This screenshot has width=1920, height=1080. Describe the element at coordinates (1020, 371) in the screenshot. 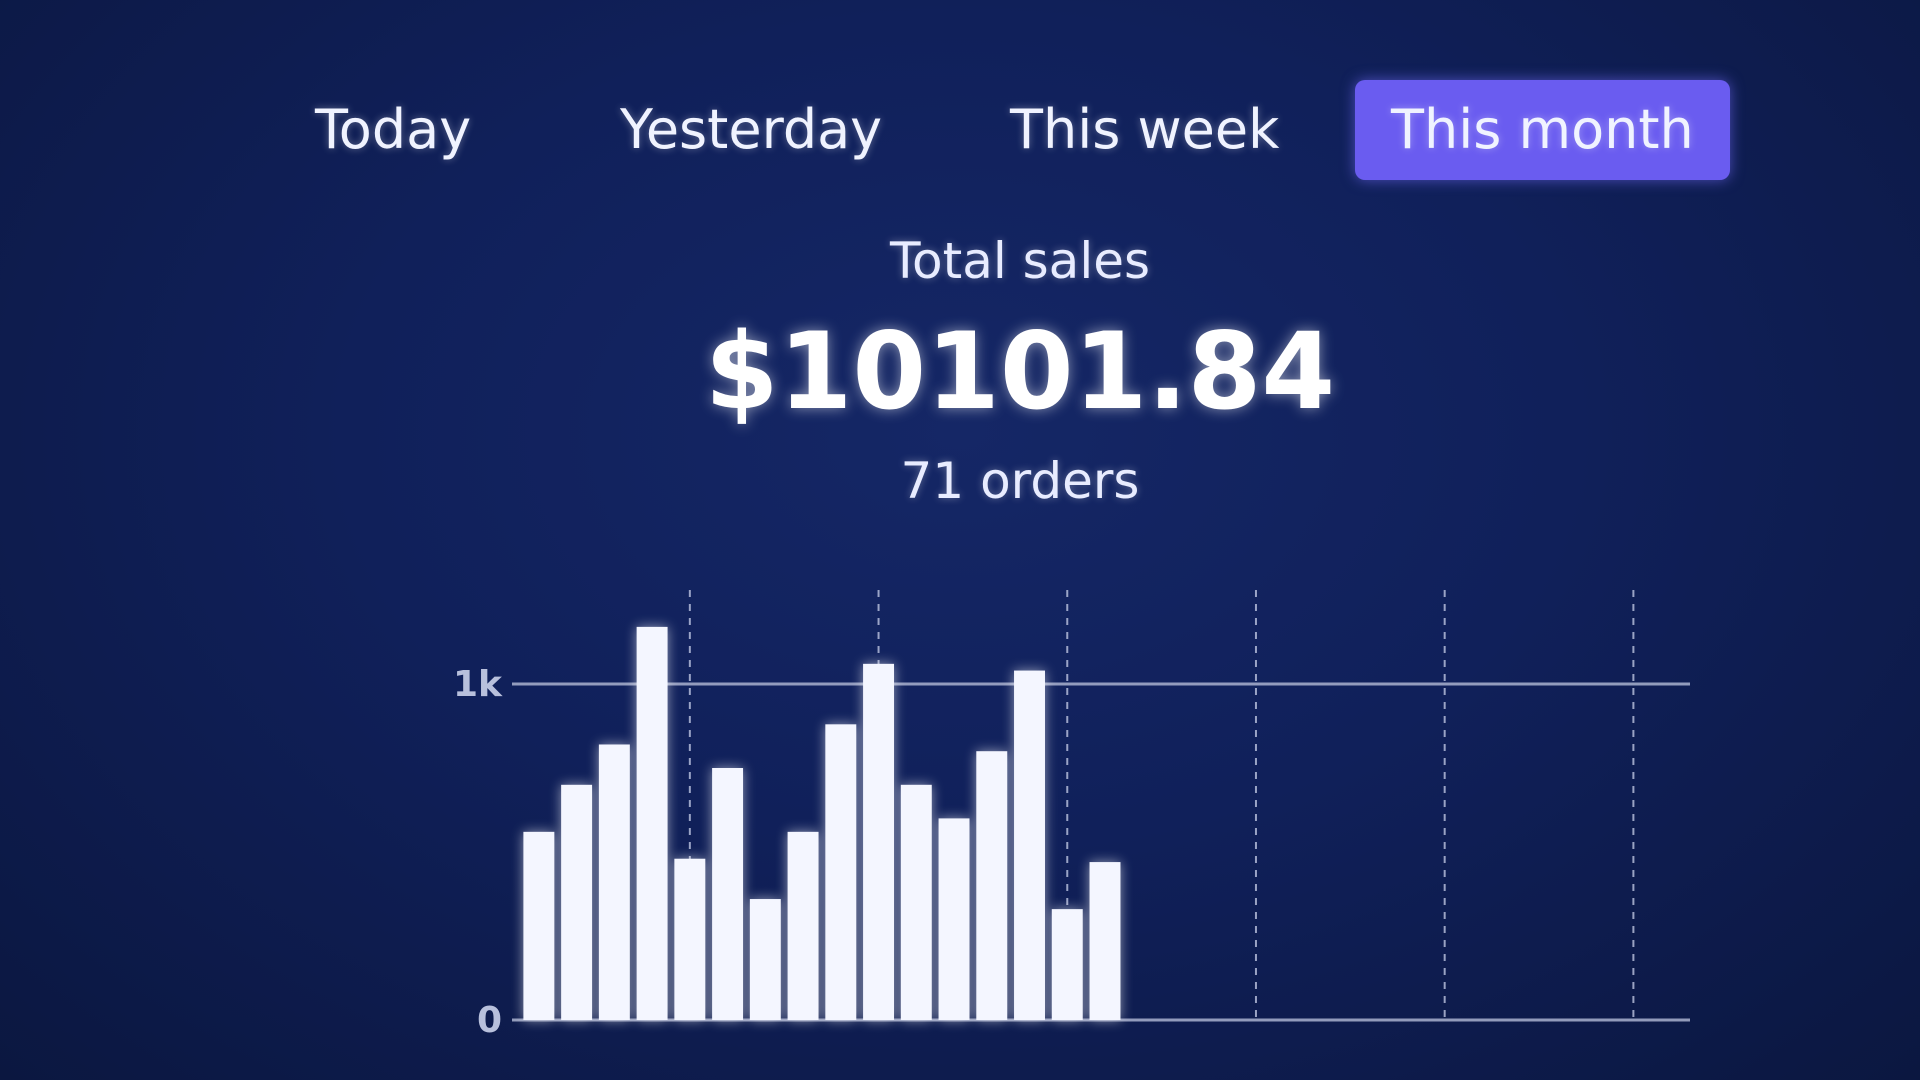

I see `total-sales-value: $10101.84` at that location.